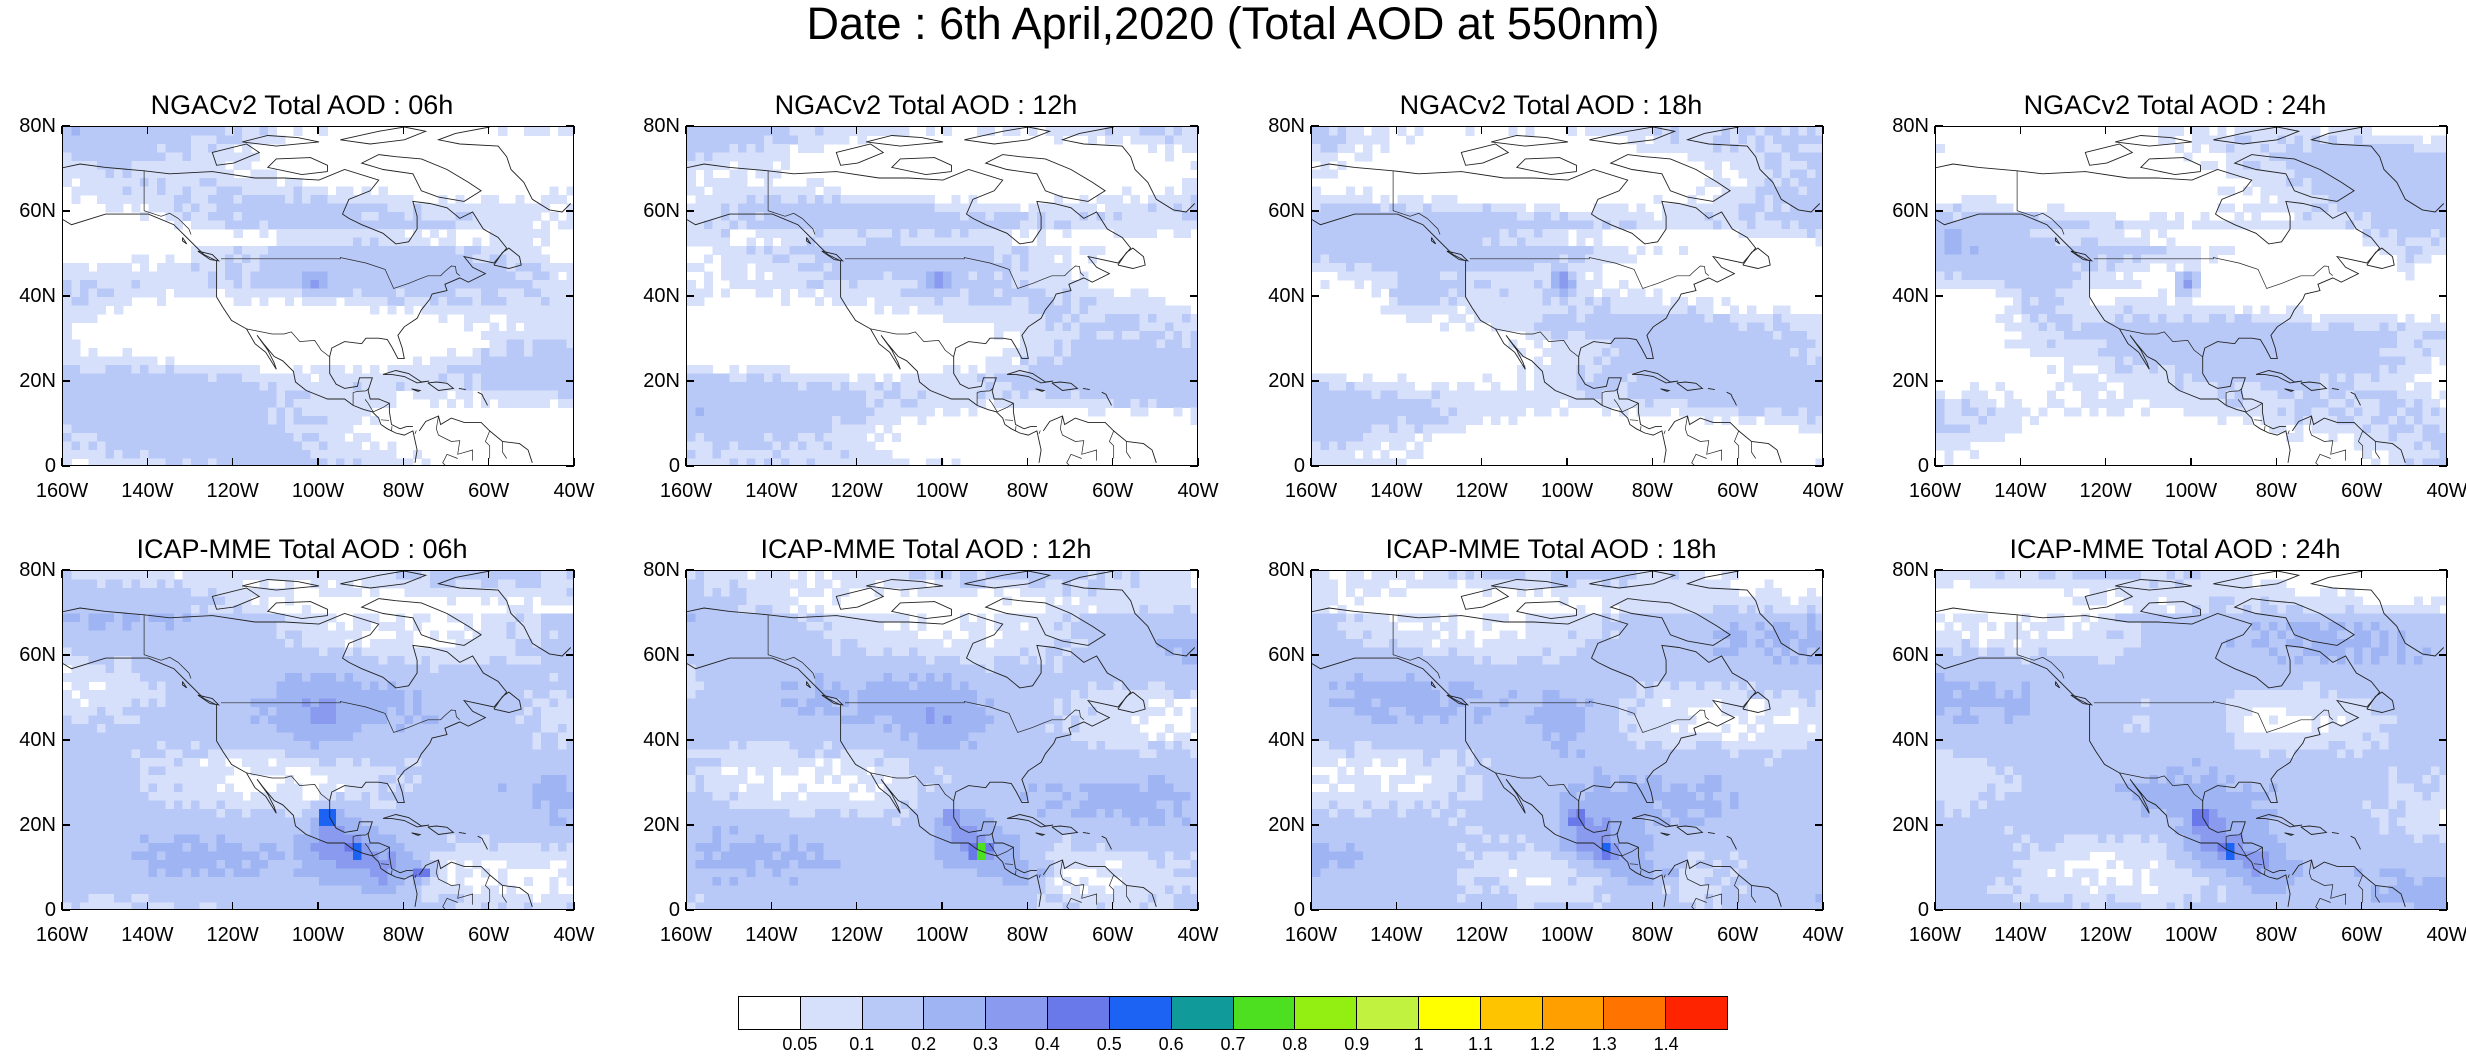 This screenshot has width=2466, height=1056. I want to click on colorbar-label: 1.2, so click(1542, 1044).